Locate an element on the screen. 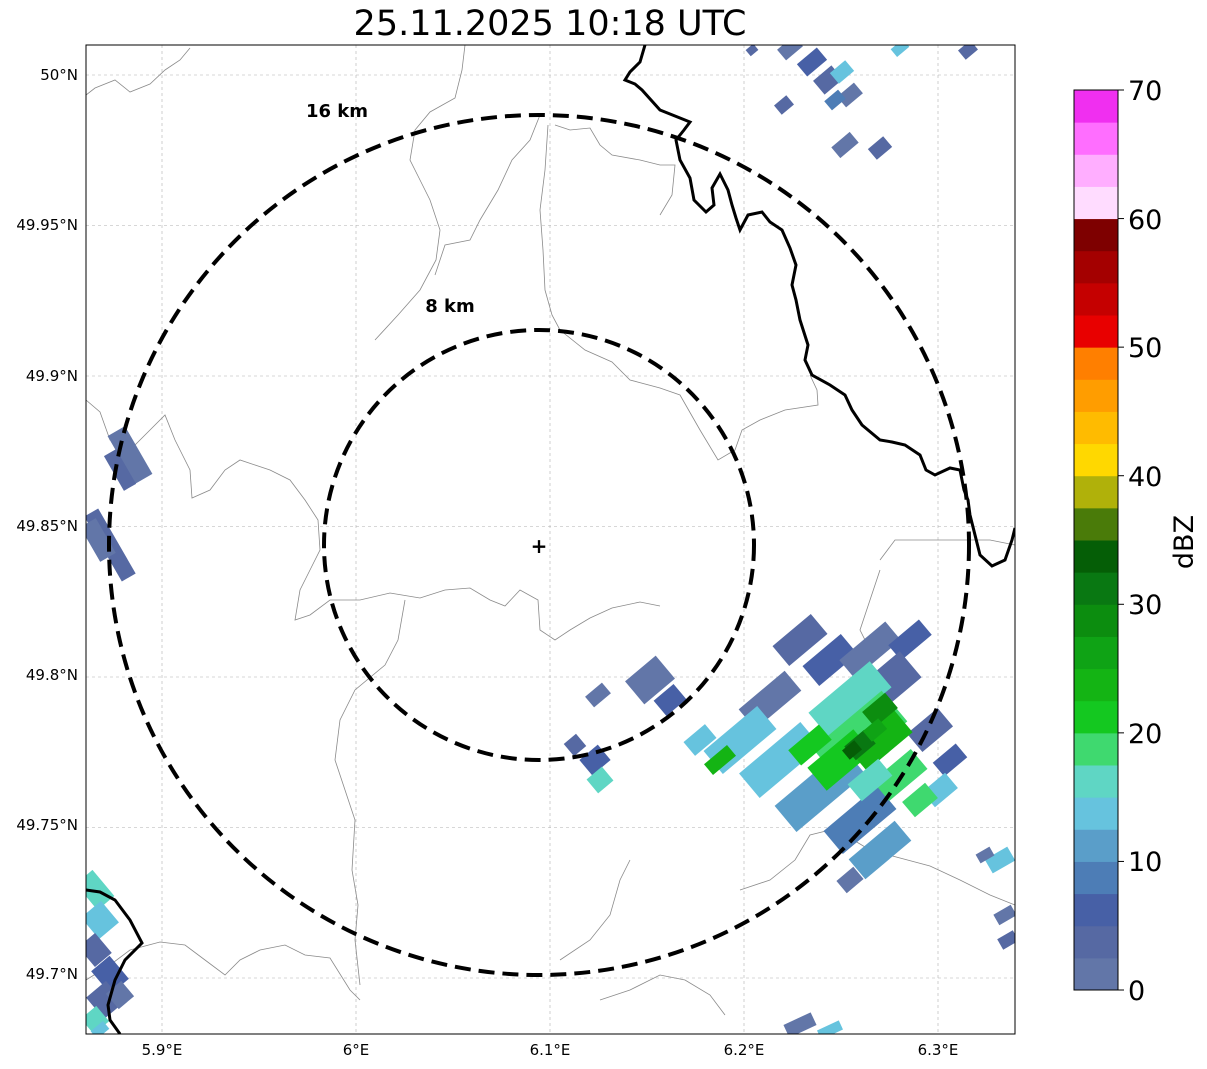 Image resolution: width=1207 pixels, height=1069 pixels. lon-tick-label: 5.9°E is located at coordinates (162, 1050).